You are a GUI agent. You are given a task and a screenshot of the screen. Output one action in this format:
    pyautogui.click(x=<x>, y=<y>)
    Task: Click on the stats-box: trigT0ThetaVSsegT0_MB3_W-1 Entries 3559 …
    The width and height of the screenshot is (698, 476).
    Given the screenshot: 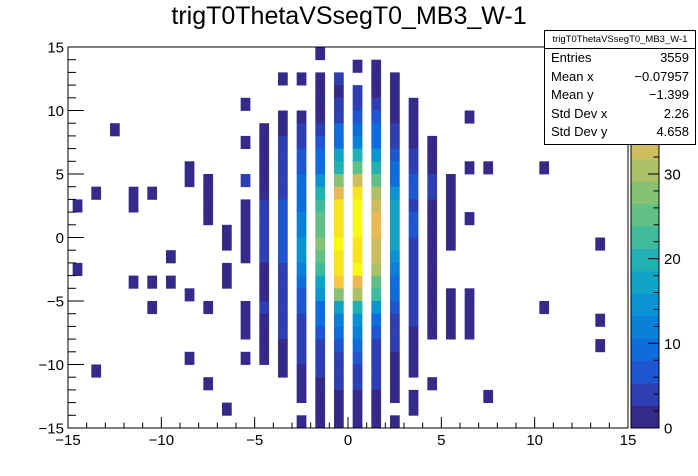 What is the action you would take?
    pyautogui.click(x=620, y=87)
    